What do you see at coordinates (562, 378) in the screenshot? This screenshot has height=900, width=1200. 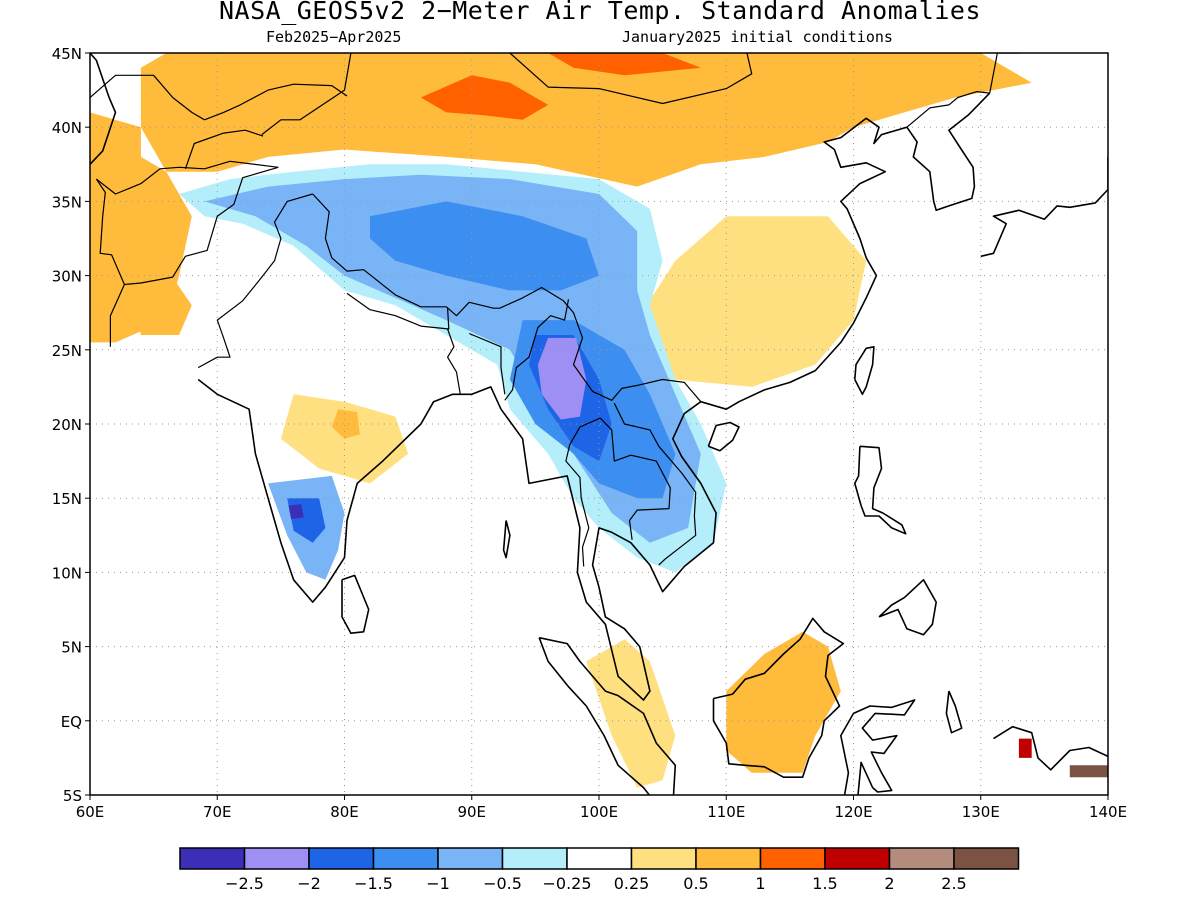 I see `anomaly-region-myanmar-cold-core` at bounding box center [562, 378].